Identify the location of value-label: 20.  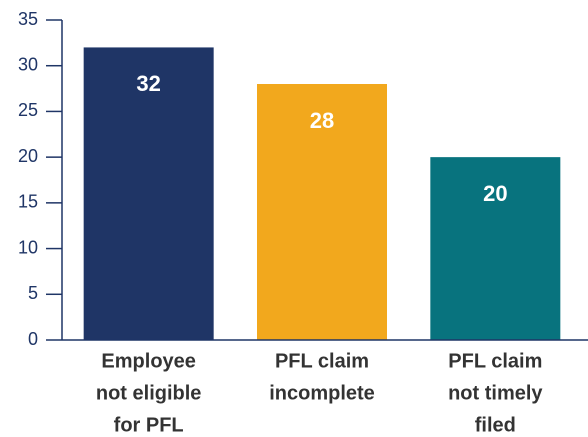
(495, 193).